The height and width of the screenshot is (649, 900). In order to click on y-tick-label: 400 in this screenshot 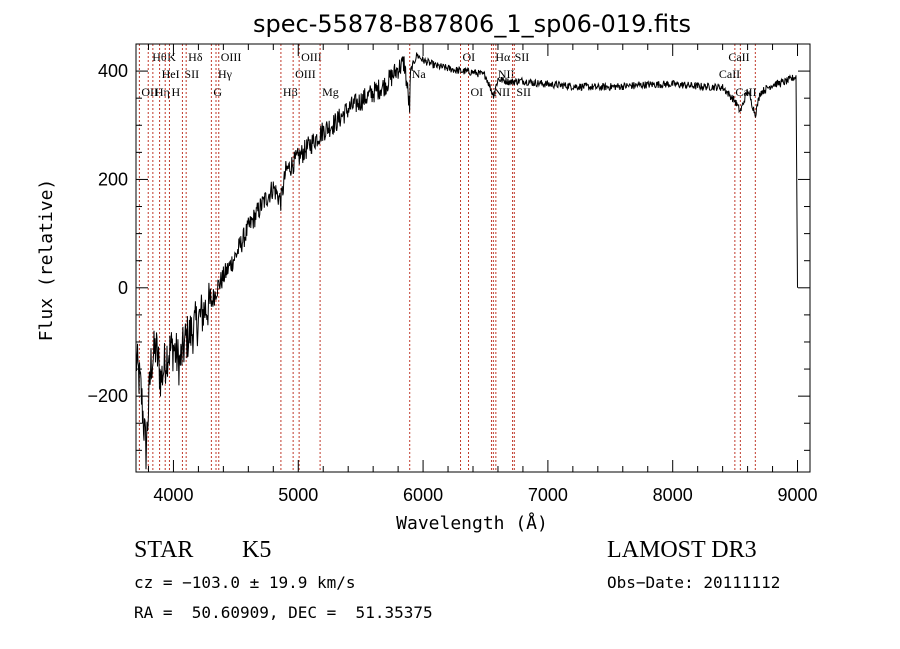, I will do `click(113, 71)`.